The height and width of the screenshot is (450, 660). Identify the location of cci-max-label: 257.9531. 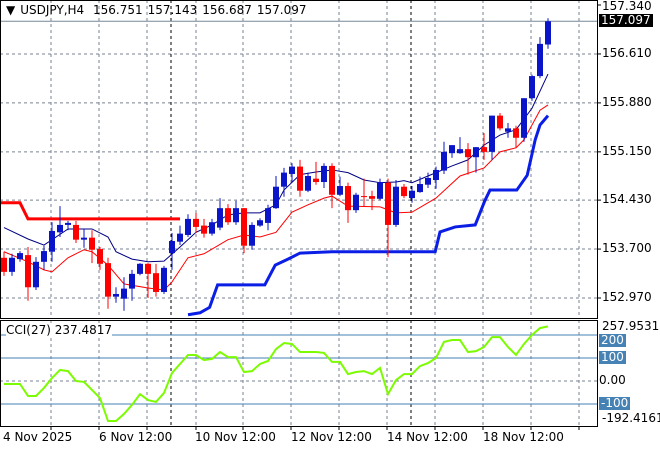
(631, 326).